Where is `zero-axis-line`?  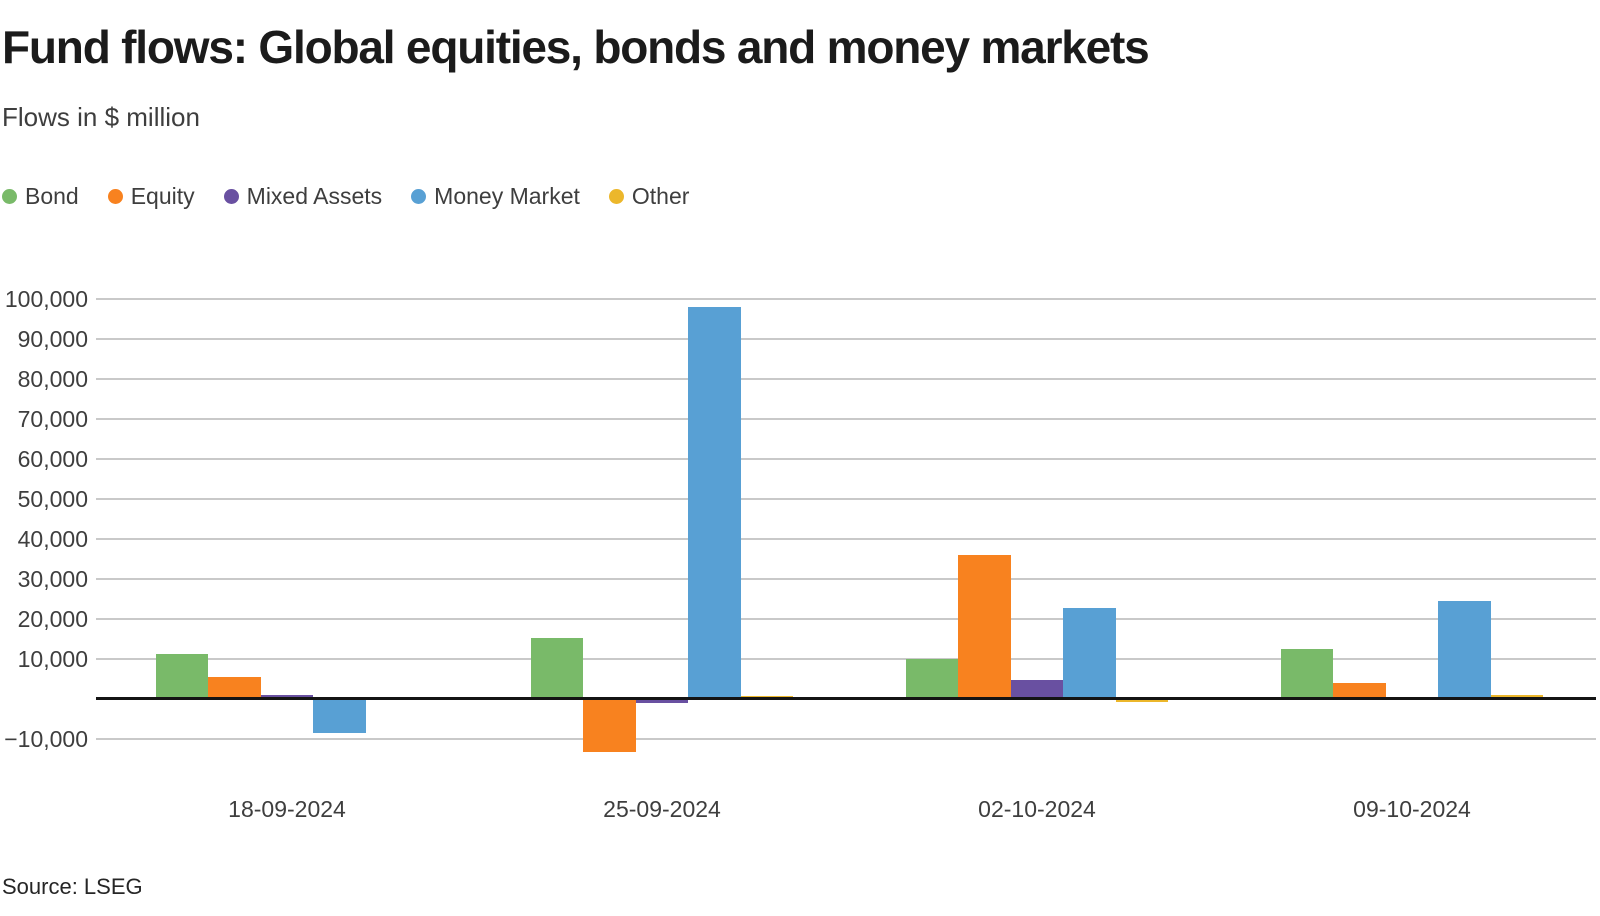 zero-axis-line is located at coordinates (846, 698).